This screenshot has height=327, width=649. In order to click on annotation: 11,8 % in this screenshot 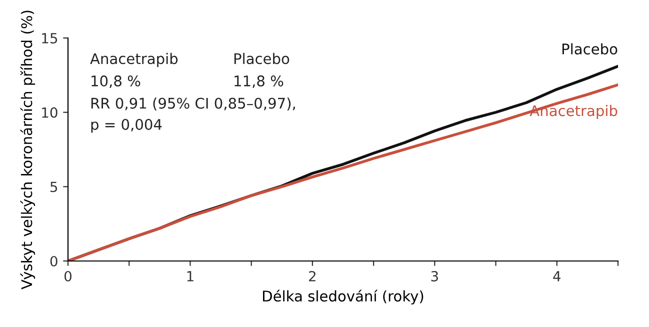, I will do `click(259, 81)`.